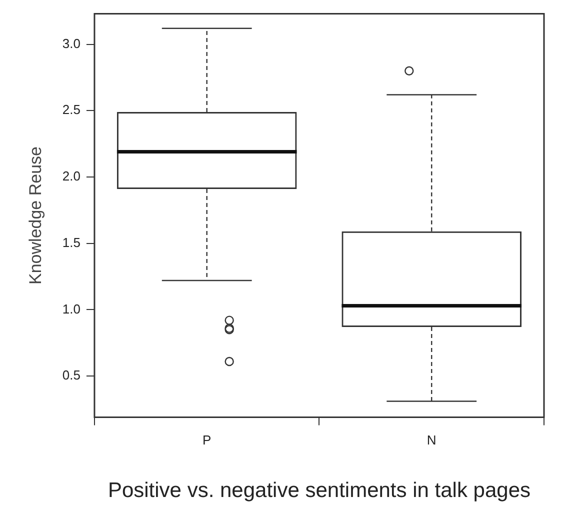  Describe the element at coordinates (35, 215) in the screenshot. I see `y-axis-title: Knowledge Reuse` at that location.